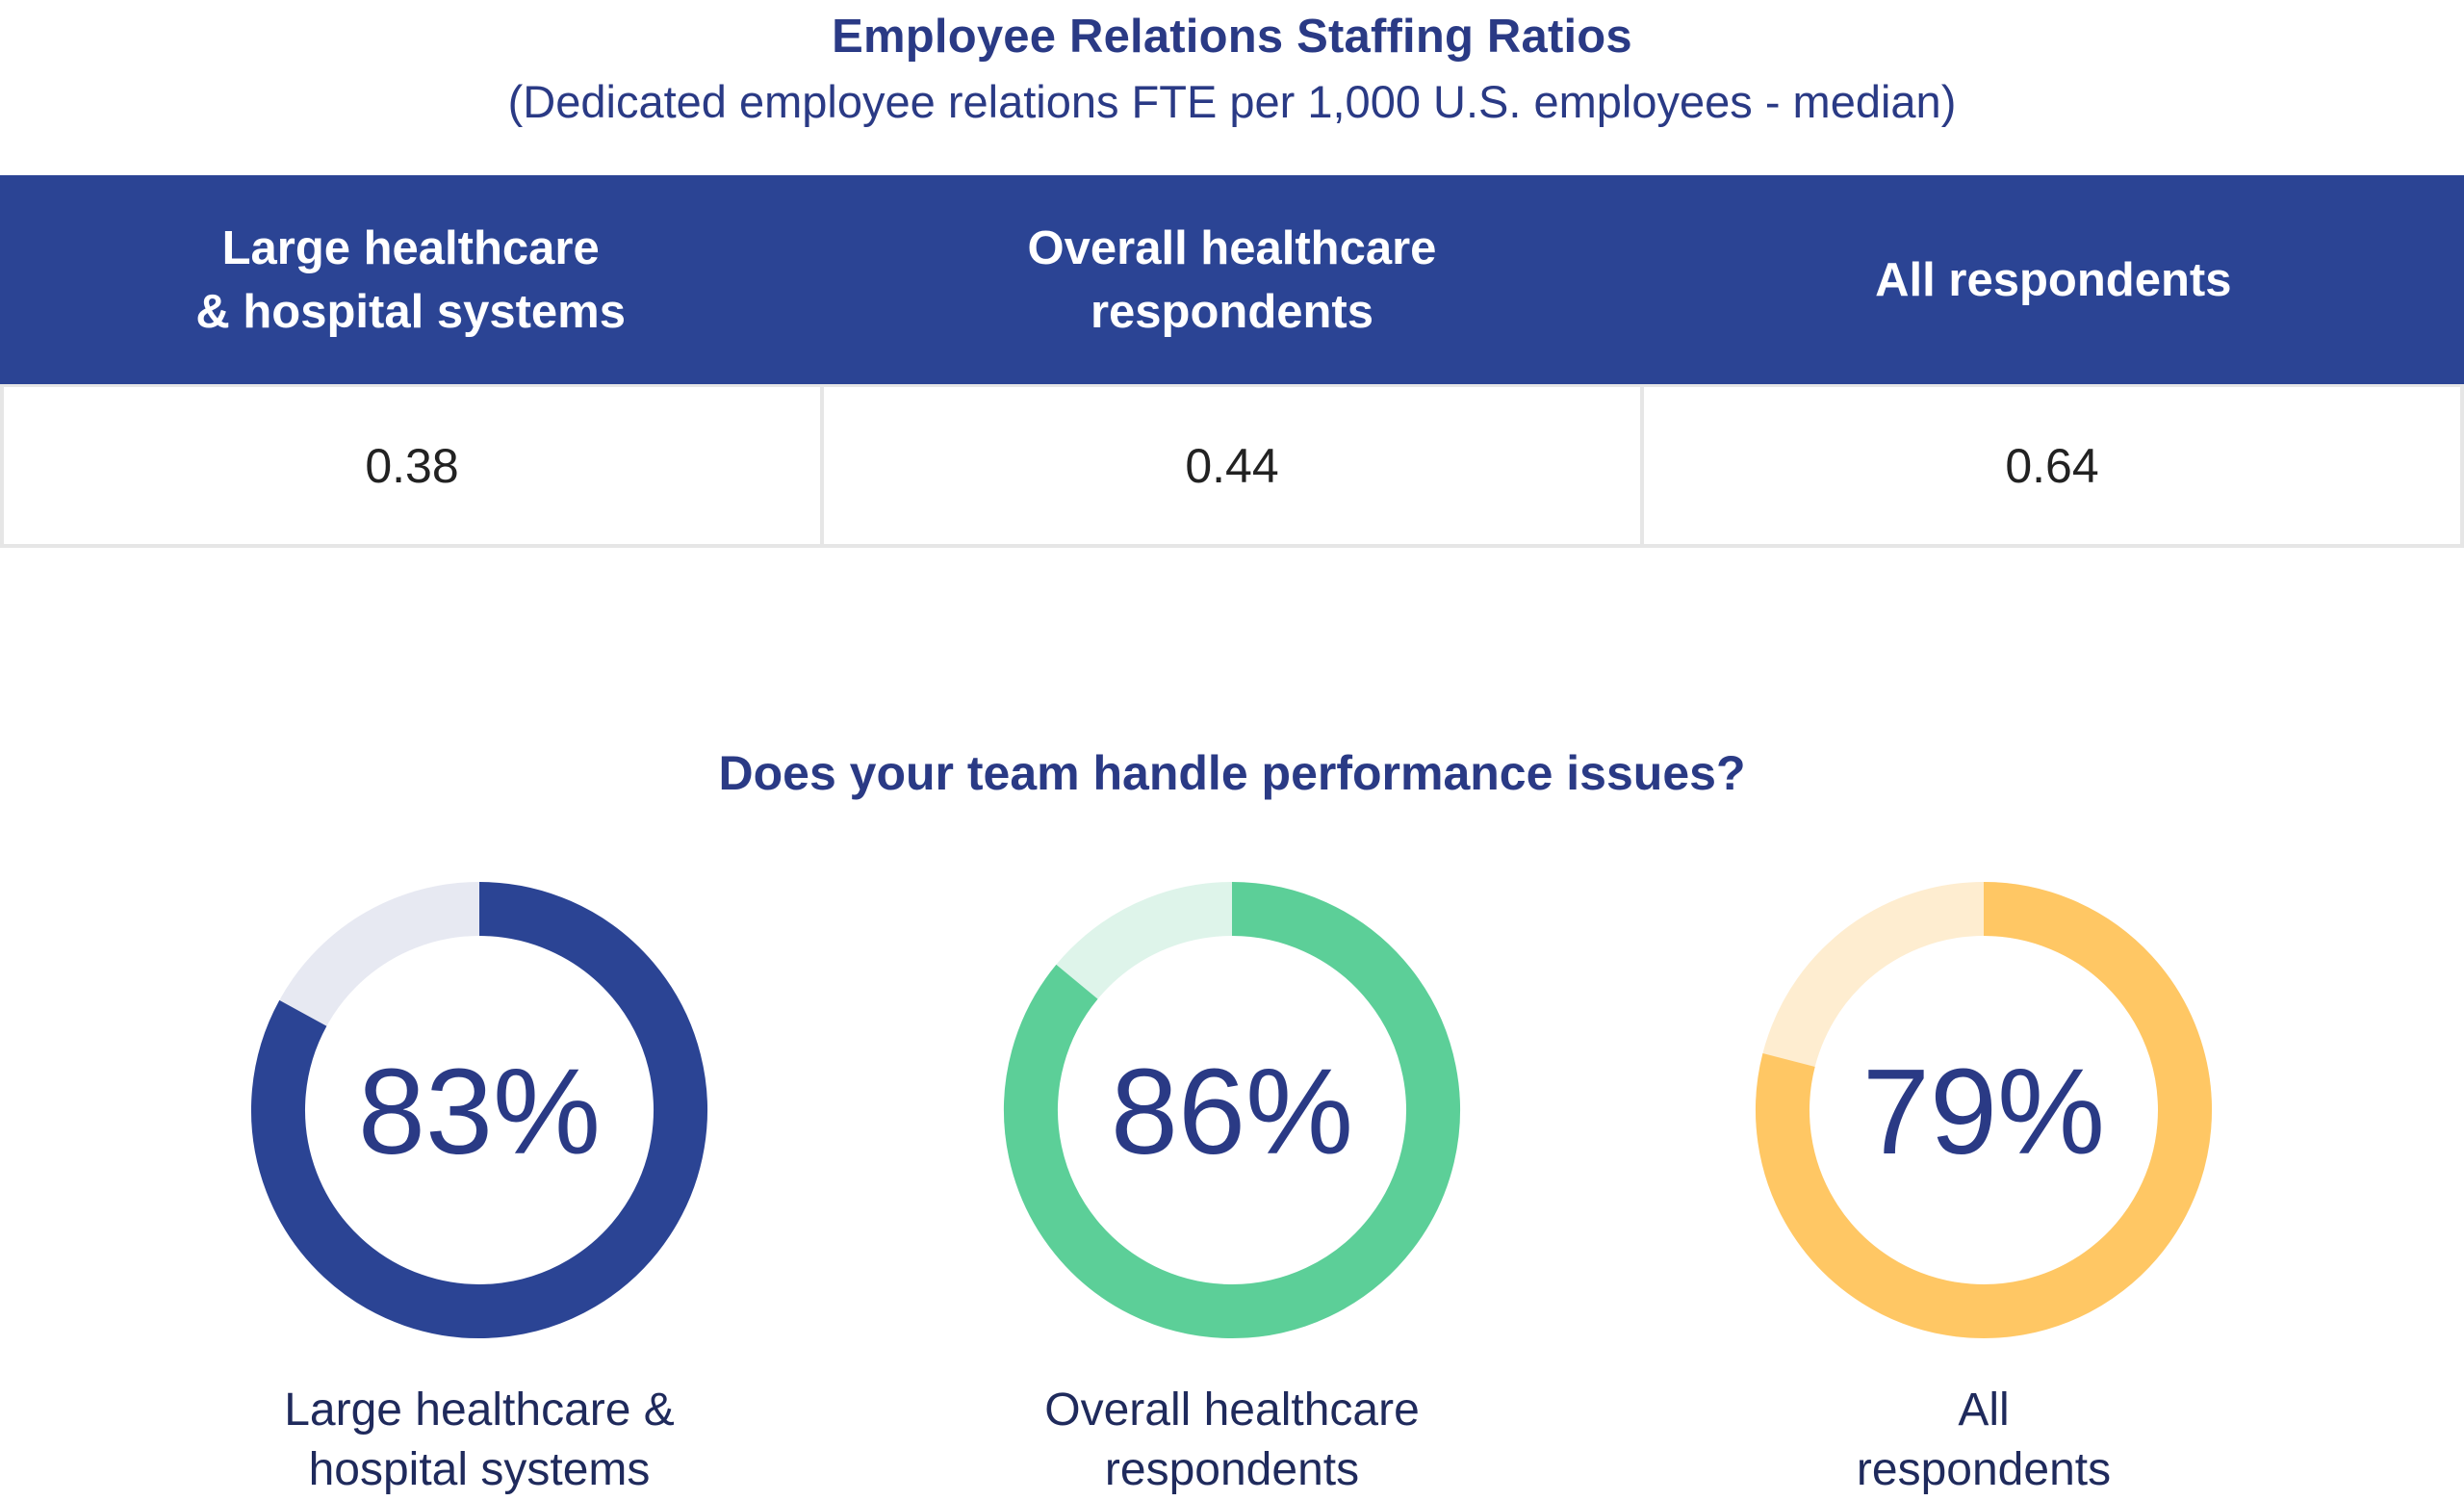  I want to click on header-overall-healthcare: Overall healthcare respondents, so click(1232, 279).